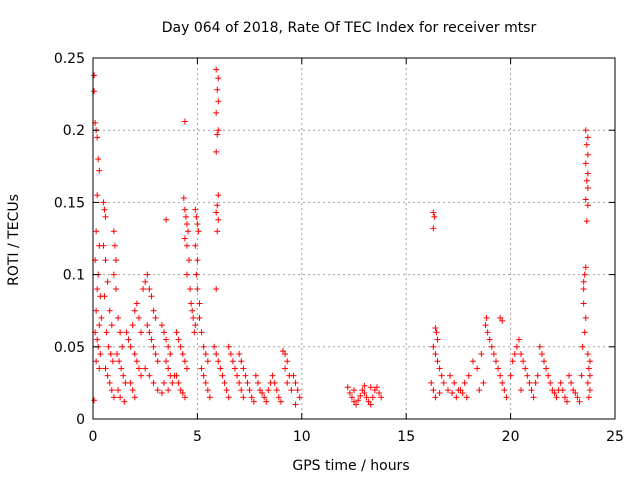 This screenshot has width=640, height=480. Describe the element at coordinates (80, 420) in the screenshot. I see `y-tick-label: 0` at that location.